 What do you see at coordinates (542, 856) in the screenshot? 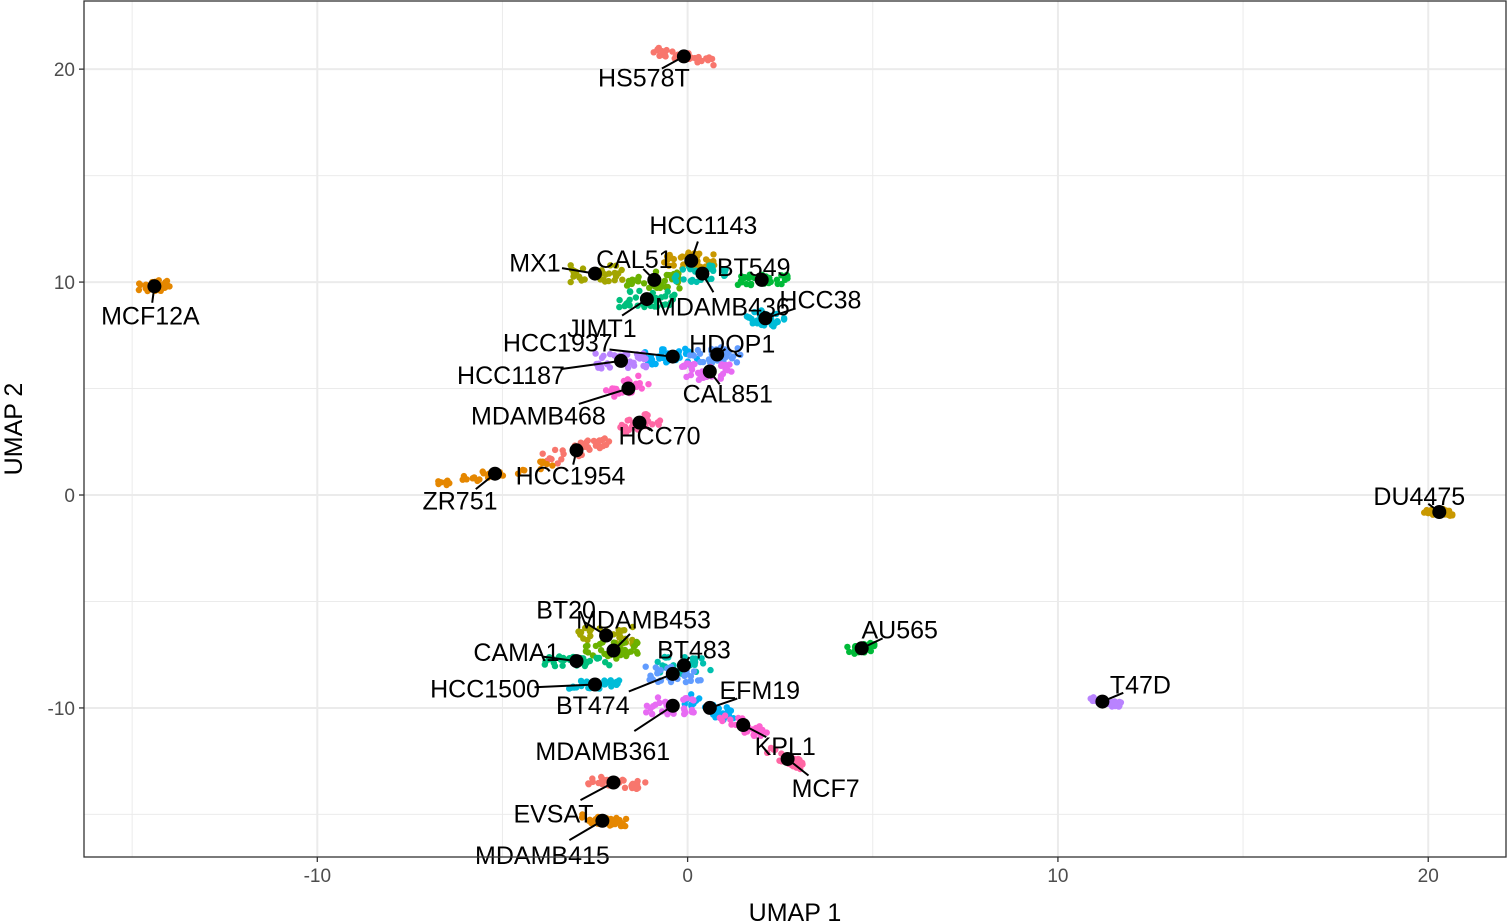
I see `centroid-label: MDAMB415` at bounding box center [542, 856].